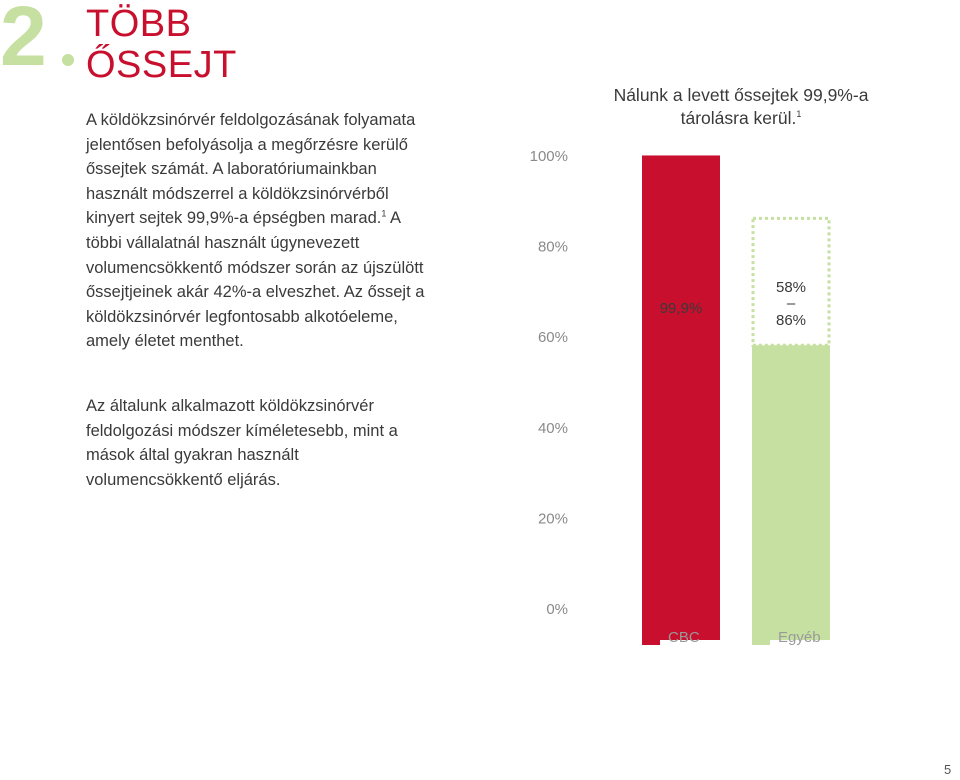  What do you see at coordinates (761, 636) in the screenshot?
I see `legend-swatch-egyeb` at bounding box center [761, 636].